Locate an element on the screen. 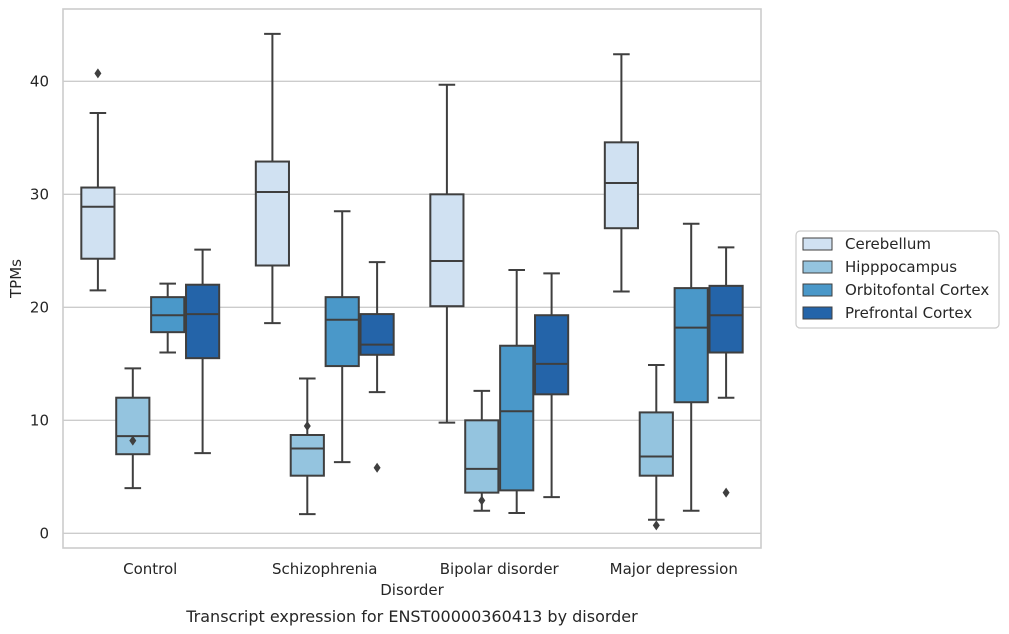 The width and height of the screenshot is (1009, 634). x-axis-title: Disorder is located at coordinates (412, 590).